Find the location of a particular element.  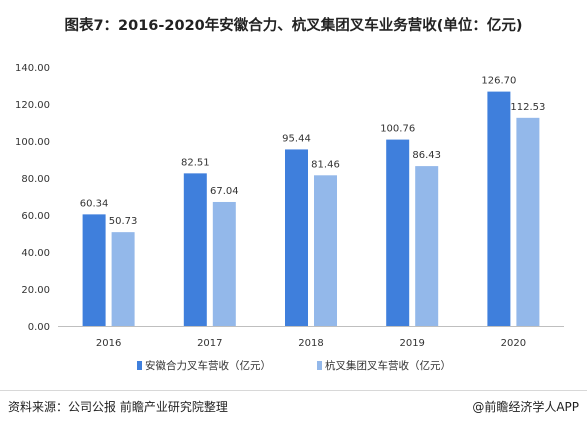

data-label: 100.76 is located at coordinates (397, 129).